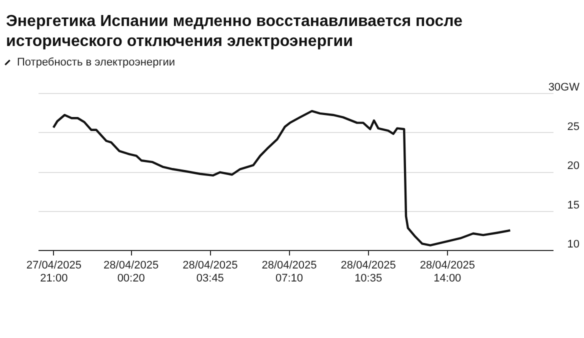  Describe the element at coordinates (573, 205) in the screenshot. I see `y-tick-label: 15` at that location.